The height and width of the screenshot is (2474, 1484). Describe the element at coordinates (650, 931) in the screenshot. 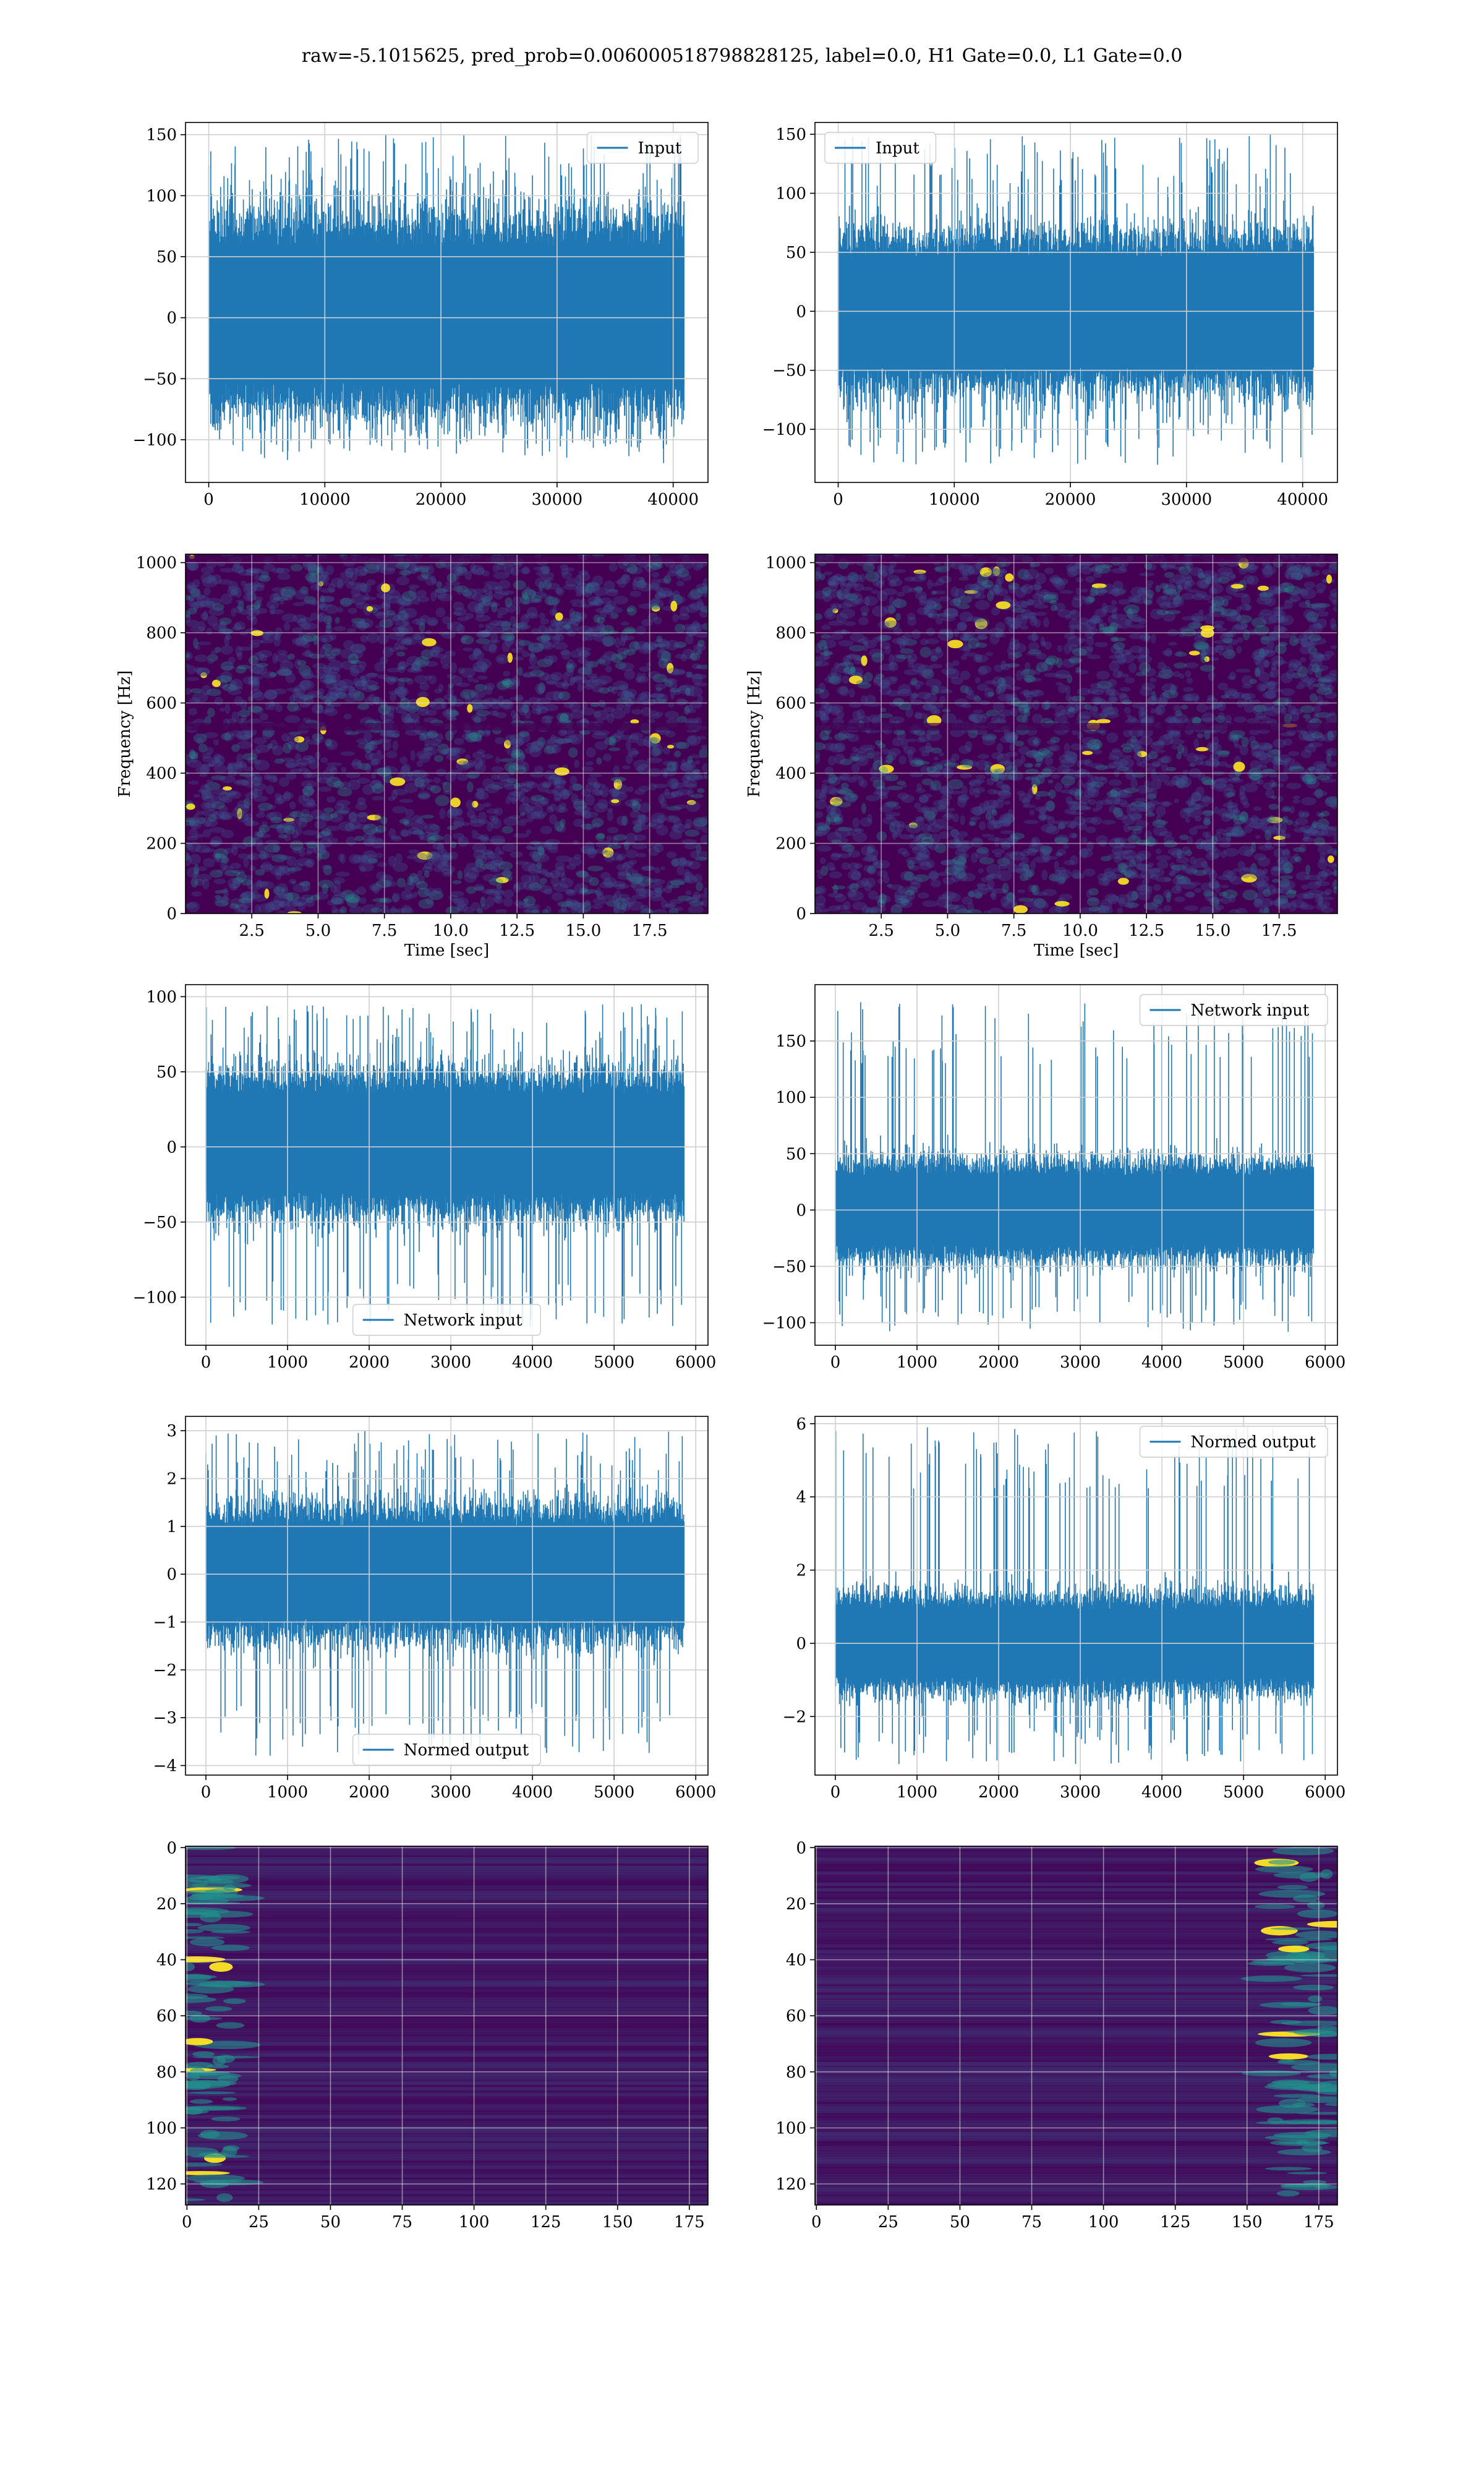

I see `h1-spectrogram-xtick-label: 17.5` at that location.